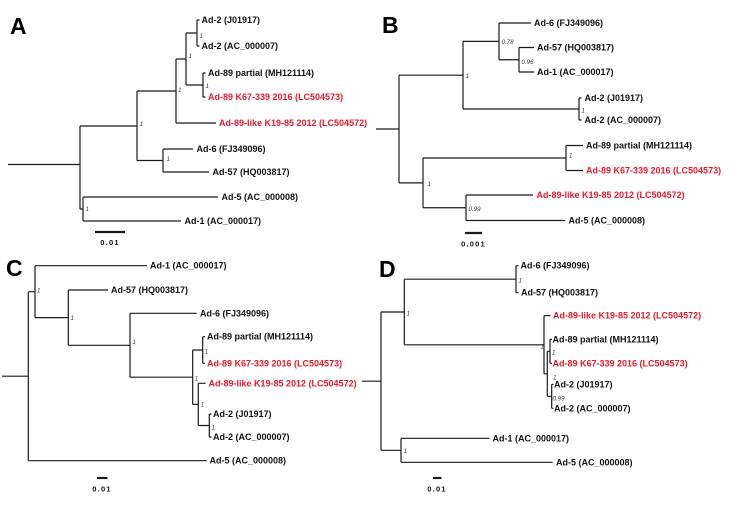 This screenshot has height=507, width=732. Describe the element at coordinates (528, 62) in the screenshot. I see `support-value: 0.96` at that location.